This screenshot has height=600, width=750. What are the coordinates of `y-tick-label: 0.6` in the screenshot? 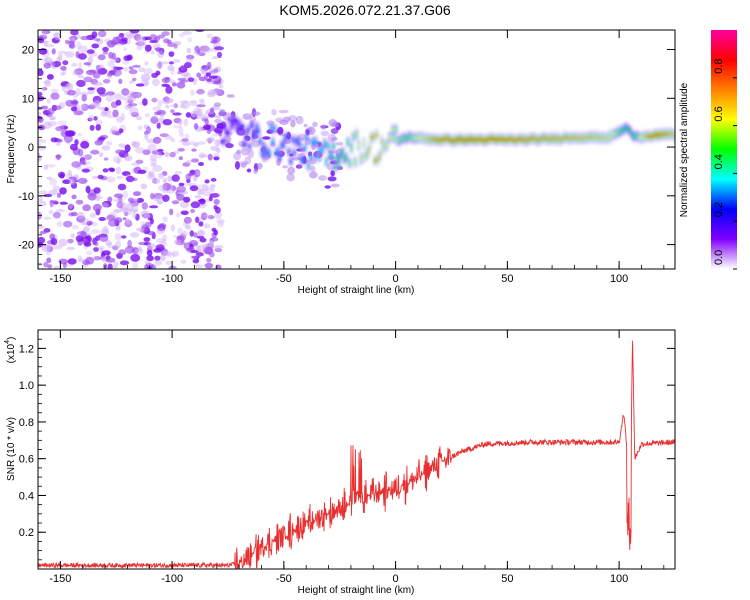 It's located at (26, 460).